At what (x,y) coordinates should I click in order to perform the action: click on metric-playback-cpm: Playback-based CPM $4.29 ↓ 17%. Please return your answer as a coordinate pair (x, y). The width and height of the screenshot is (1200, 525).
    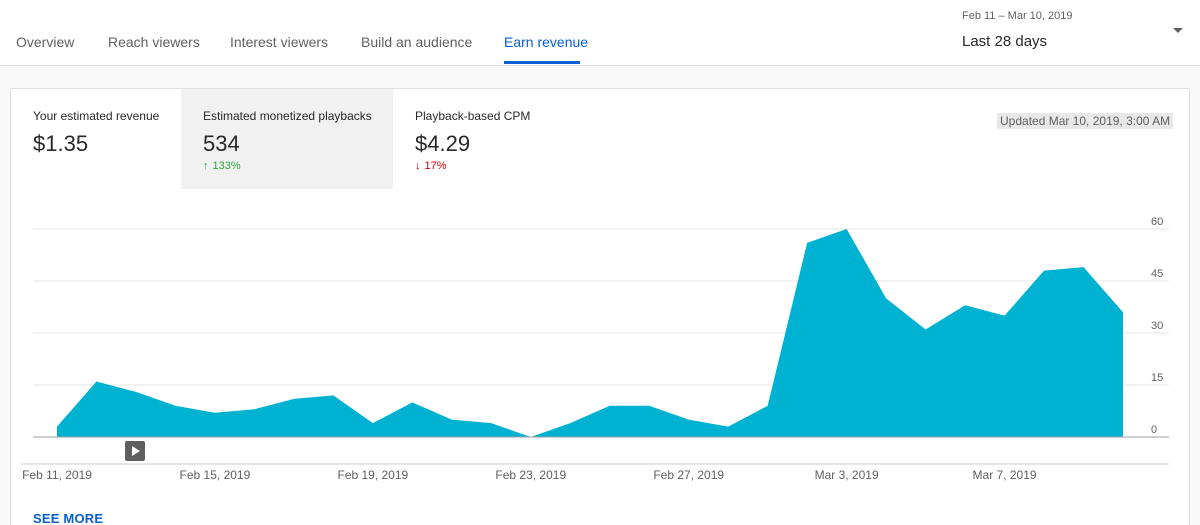
    Looking at the image, I should click on (493, 139).